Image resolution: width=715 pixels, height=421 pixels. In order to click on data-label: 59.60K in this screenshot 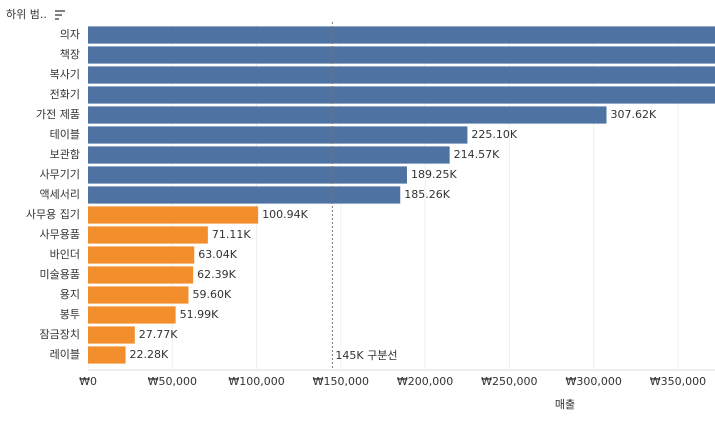, I will do `click(211, 294)`.